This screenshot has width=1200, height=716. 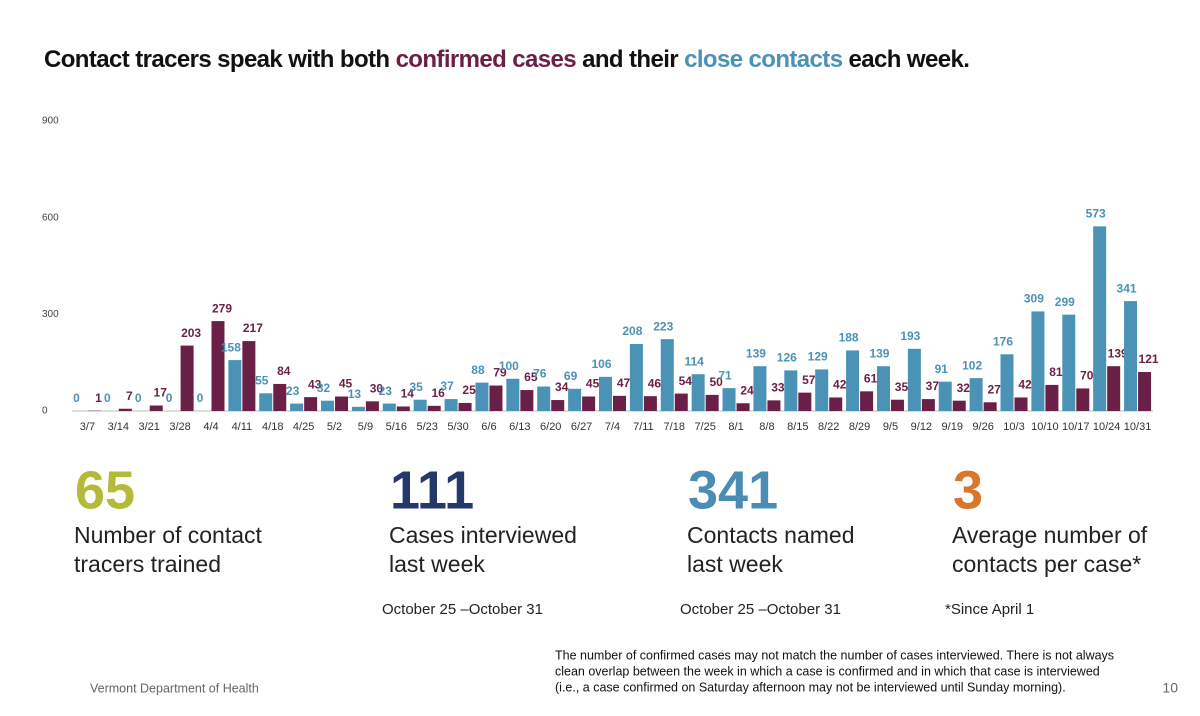 I want to click on x-tick-label: 10/3, so click(x=1013, y=427).